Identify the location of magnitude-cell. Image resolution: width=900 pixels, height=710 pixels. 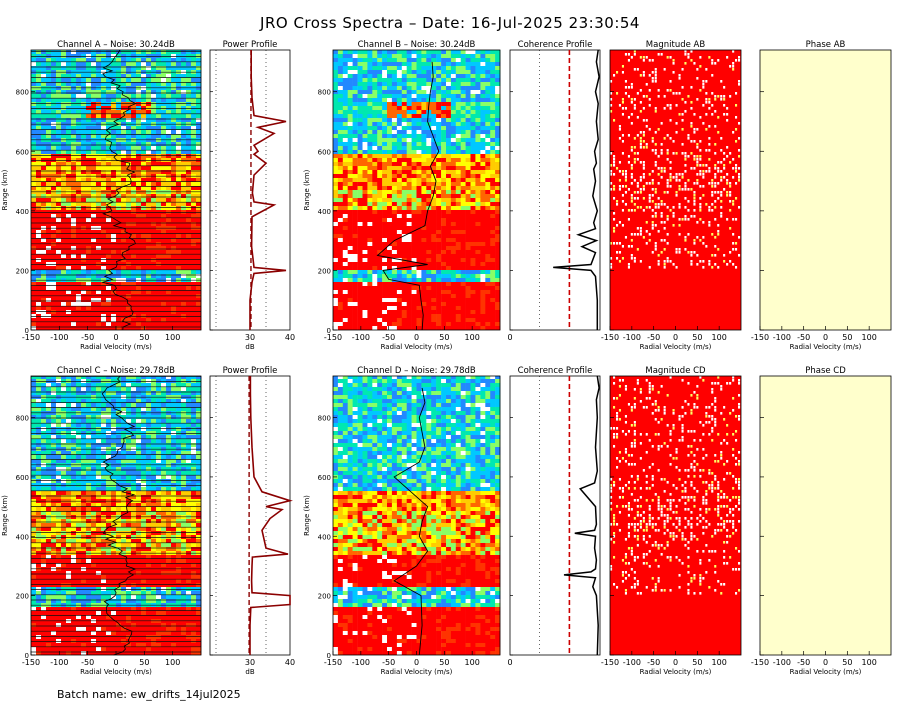
(640, 90).